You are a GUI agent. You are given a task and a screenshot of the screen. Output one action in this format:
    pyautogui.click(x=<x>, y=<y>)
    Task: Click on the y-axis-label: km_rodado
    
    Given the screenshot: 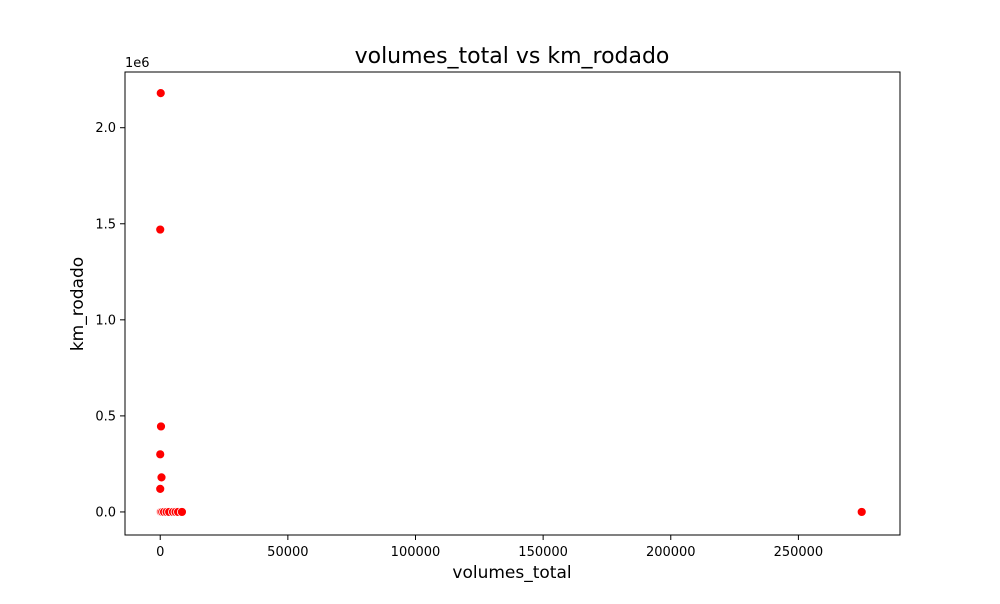 What is the action you would take?
    pyautogui.click(x=78, y=304)
    